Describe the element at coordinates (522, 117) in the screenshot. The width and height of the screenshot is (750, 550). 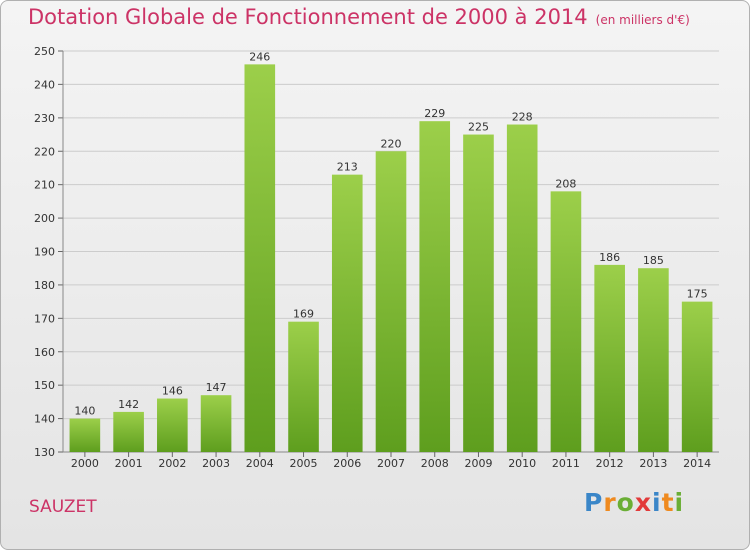
I see `bar-value-label: 228` at that location.